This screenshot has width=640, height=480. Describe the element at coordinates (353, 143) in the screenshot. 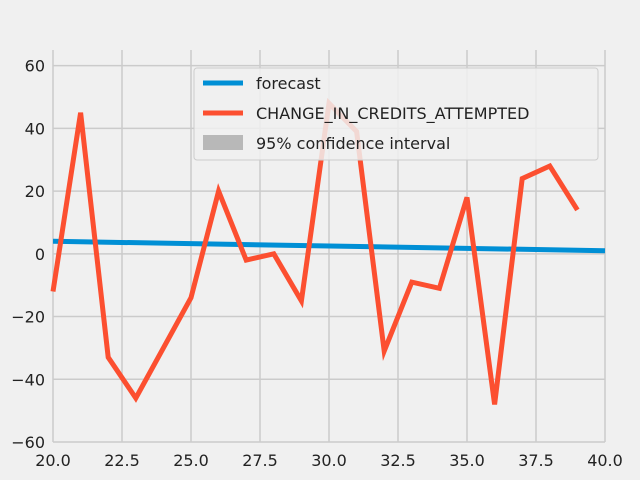

I see `legend-label-confidence-interval: 95% confidence interval` at that location.